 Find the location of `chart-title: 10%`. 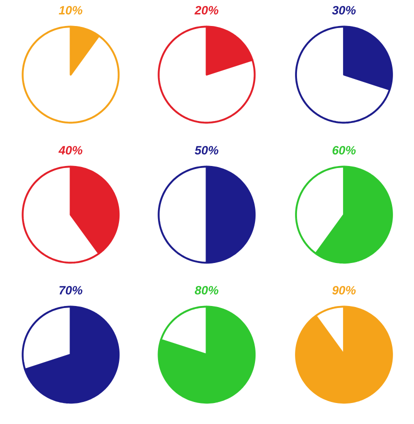

chart-title: 10% is located at coordinates (70, 10).